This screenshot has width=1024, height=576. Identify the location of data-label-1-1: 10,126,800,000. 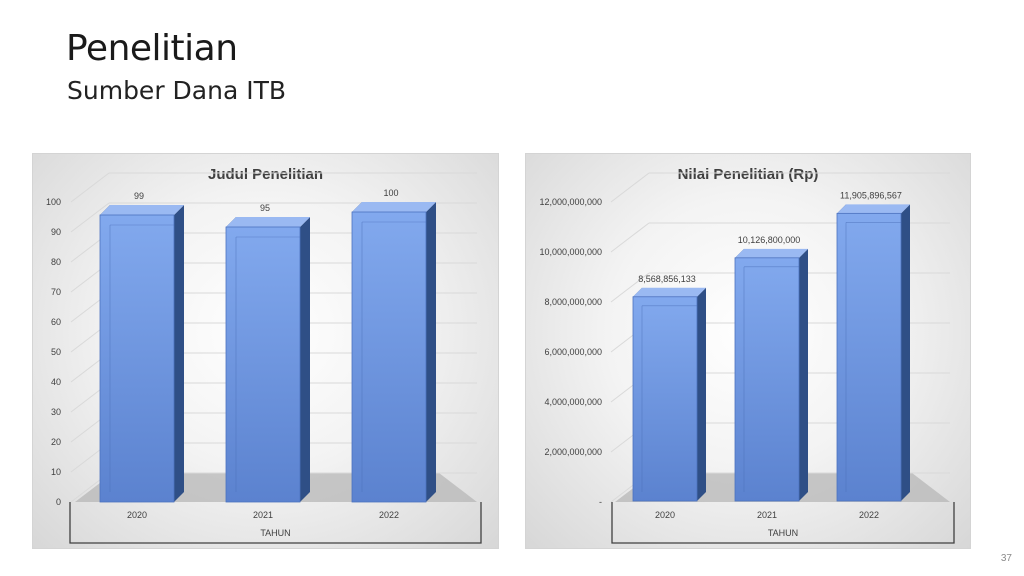
(769, 240).